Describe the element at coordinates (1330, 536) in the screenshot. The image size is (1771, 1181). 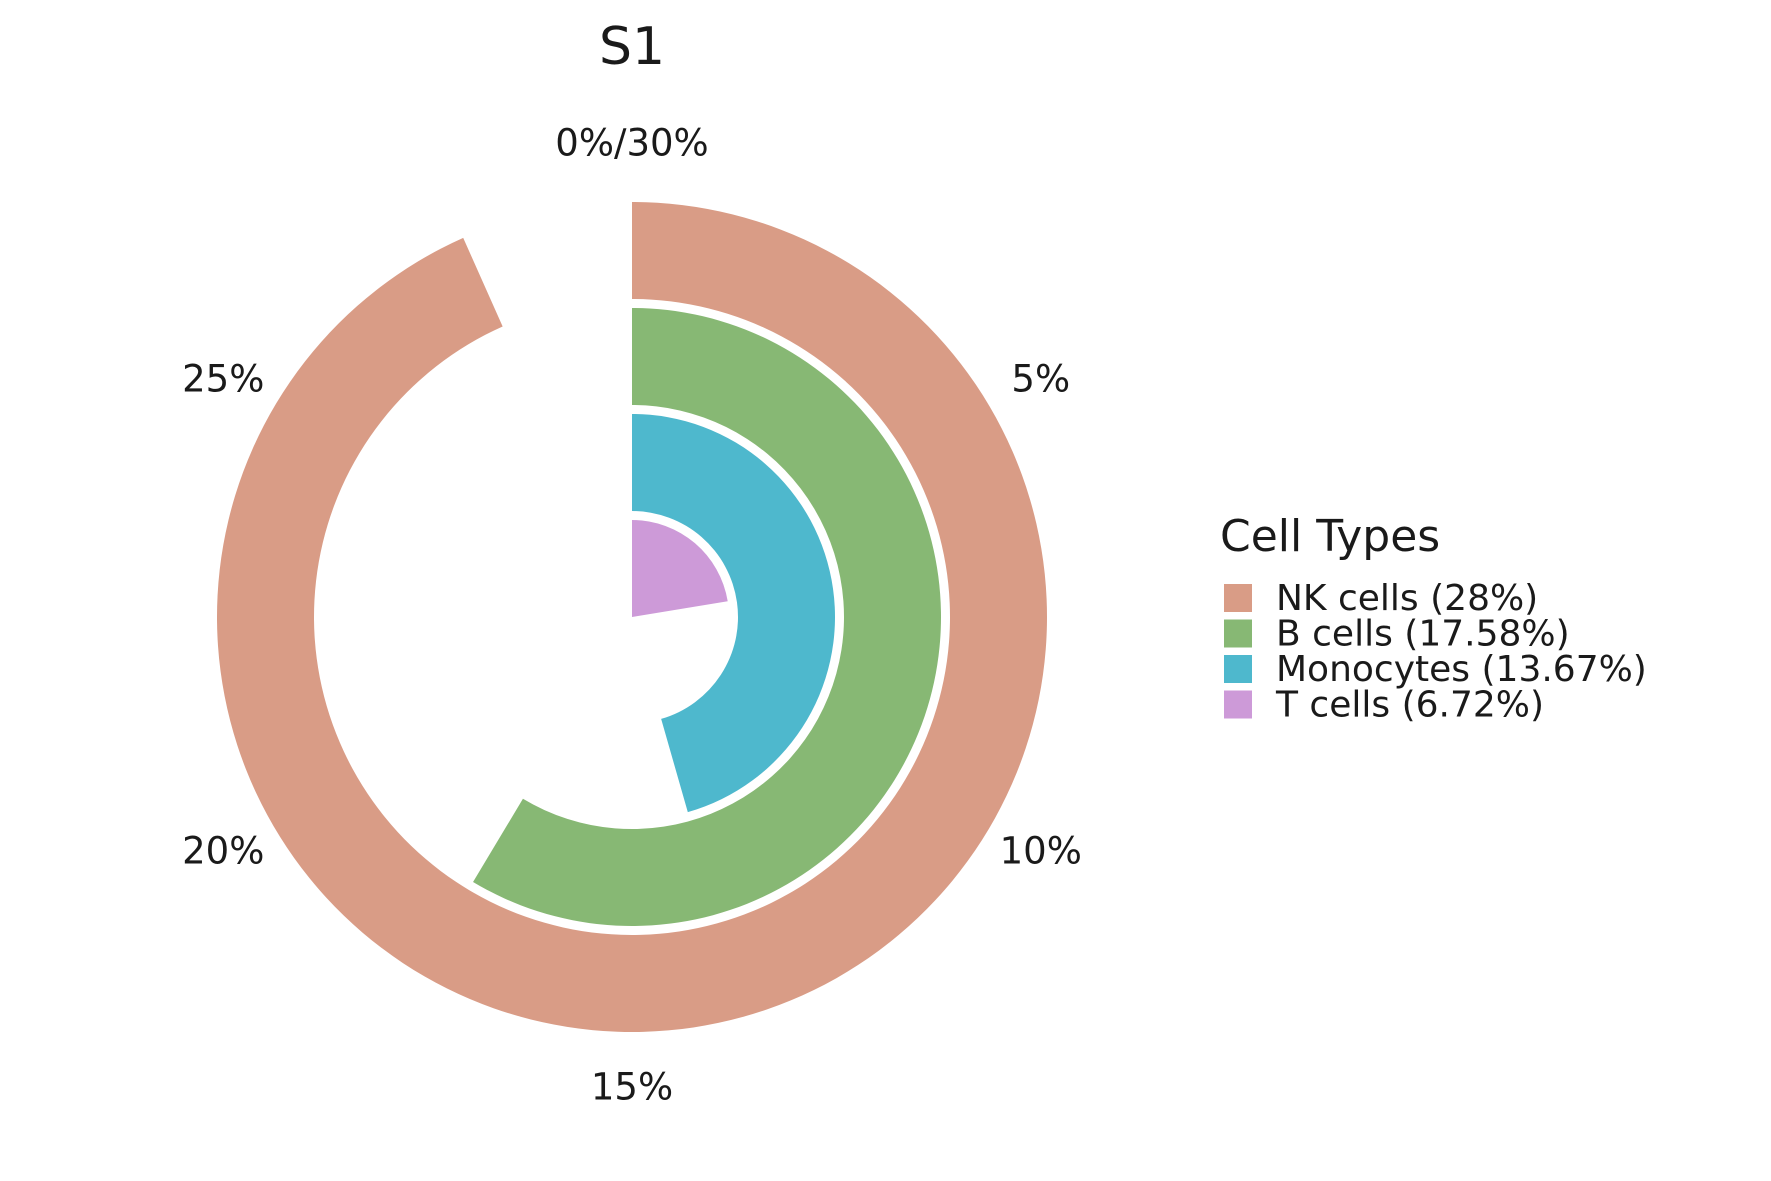
I see `legend-title: Cell Types` at that location.